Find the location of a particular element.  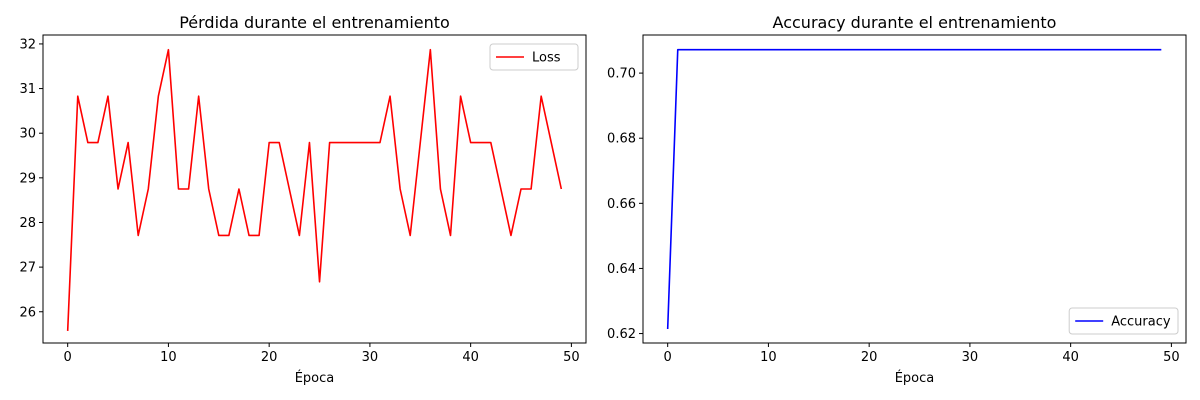

loss-legend-label: Loss is located at coordinates (546, 58).